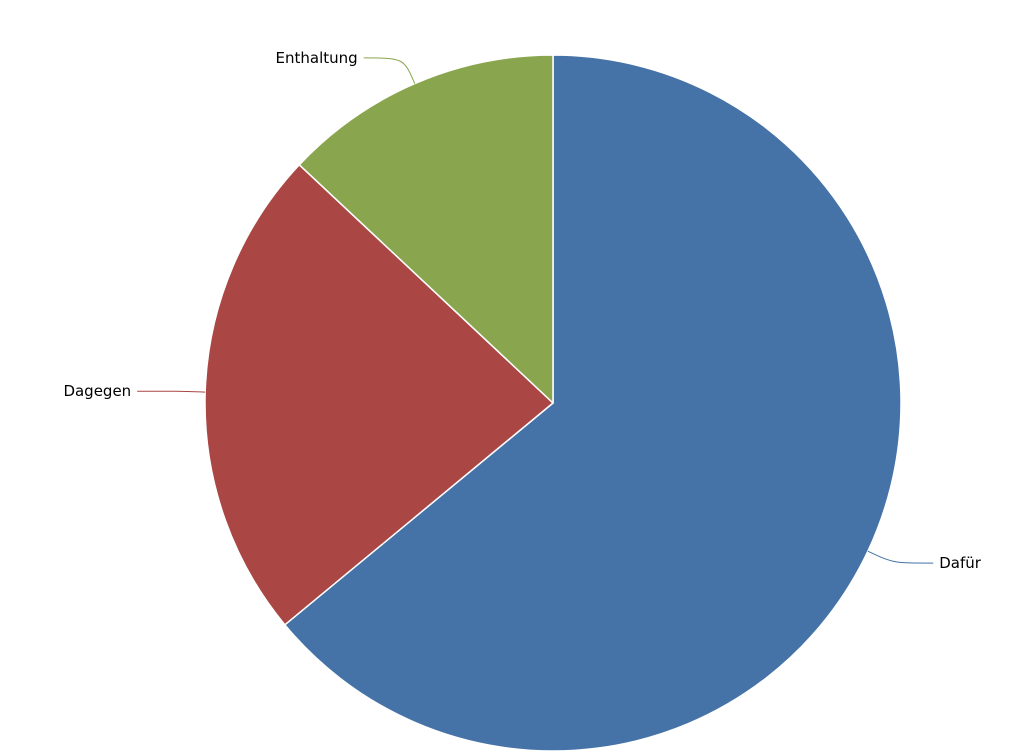  Describe the element at coordinates (389, 70) in the screenshot. I see `leader-line-enthaltung` at that location.